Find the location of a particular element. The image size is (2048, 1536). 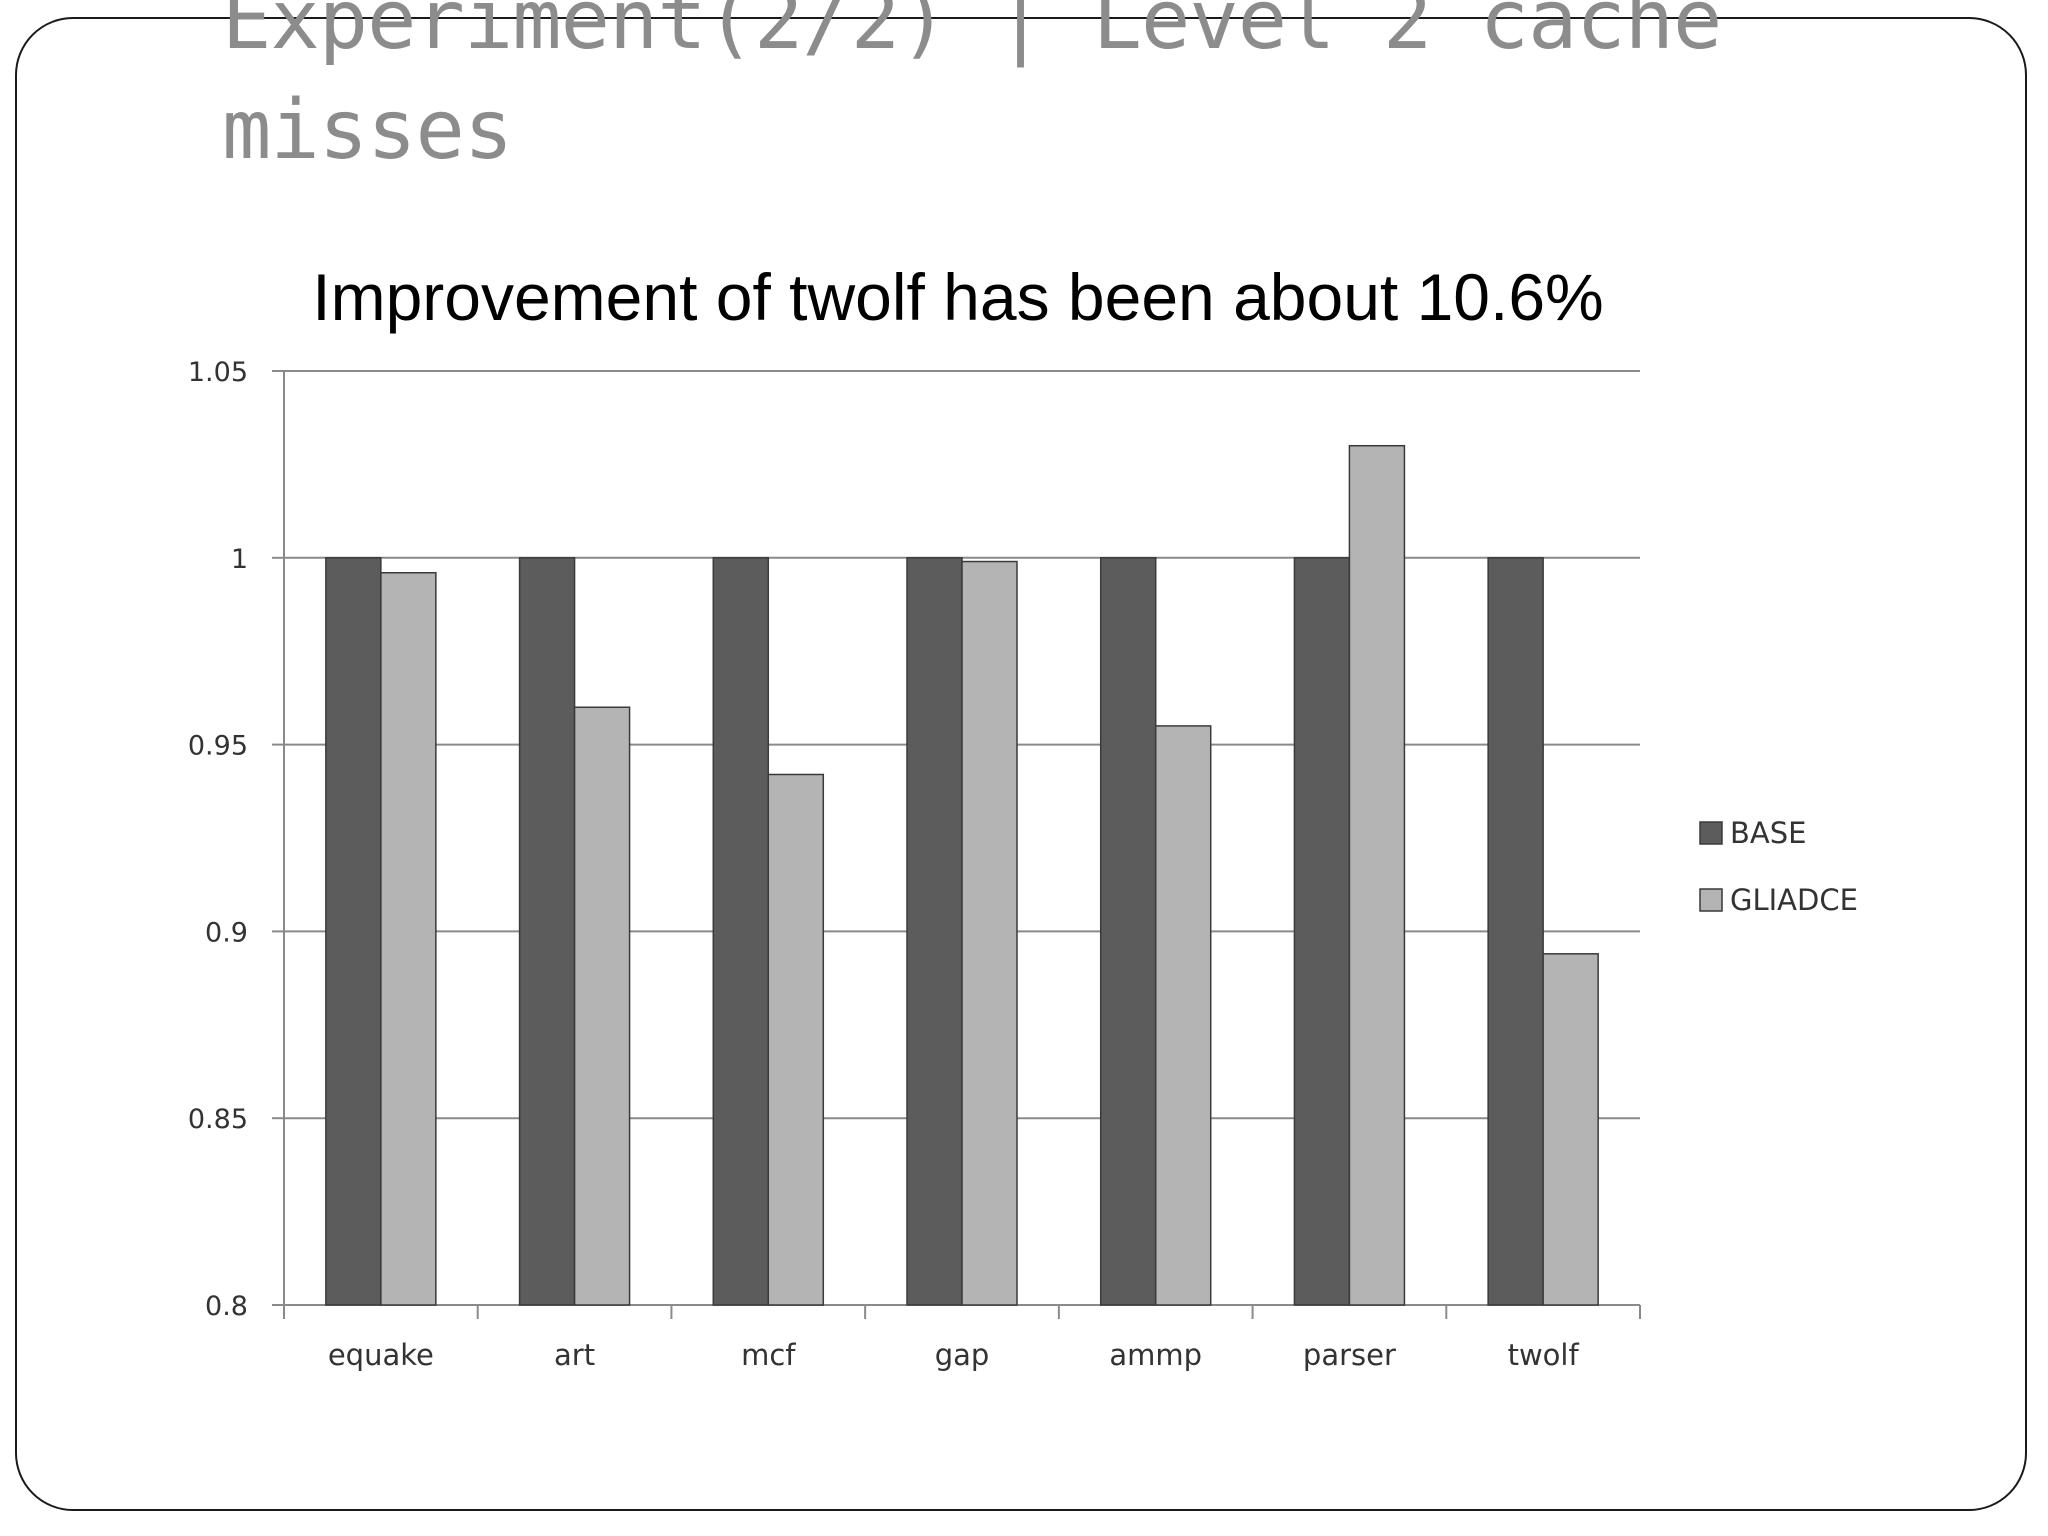

legend-label-base: BASE is located at coordinates (1768, 833).